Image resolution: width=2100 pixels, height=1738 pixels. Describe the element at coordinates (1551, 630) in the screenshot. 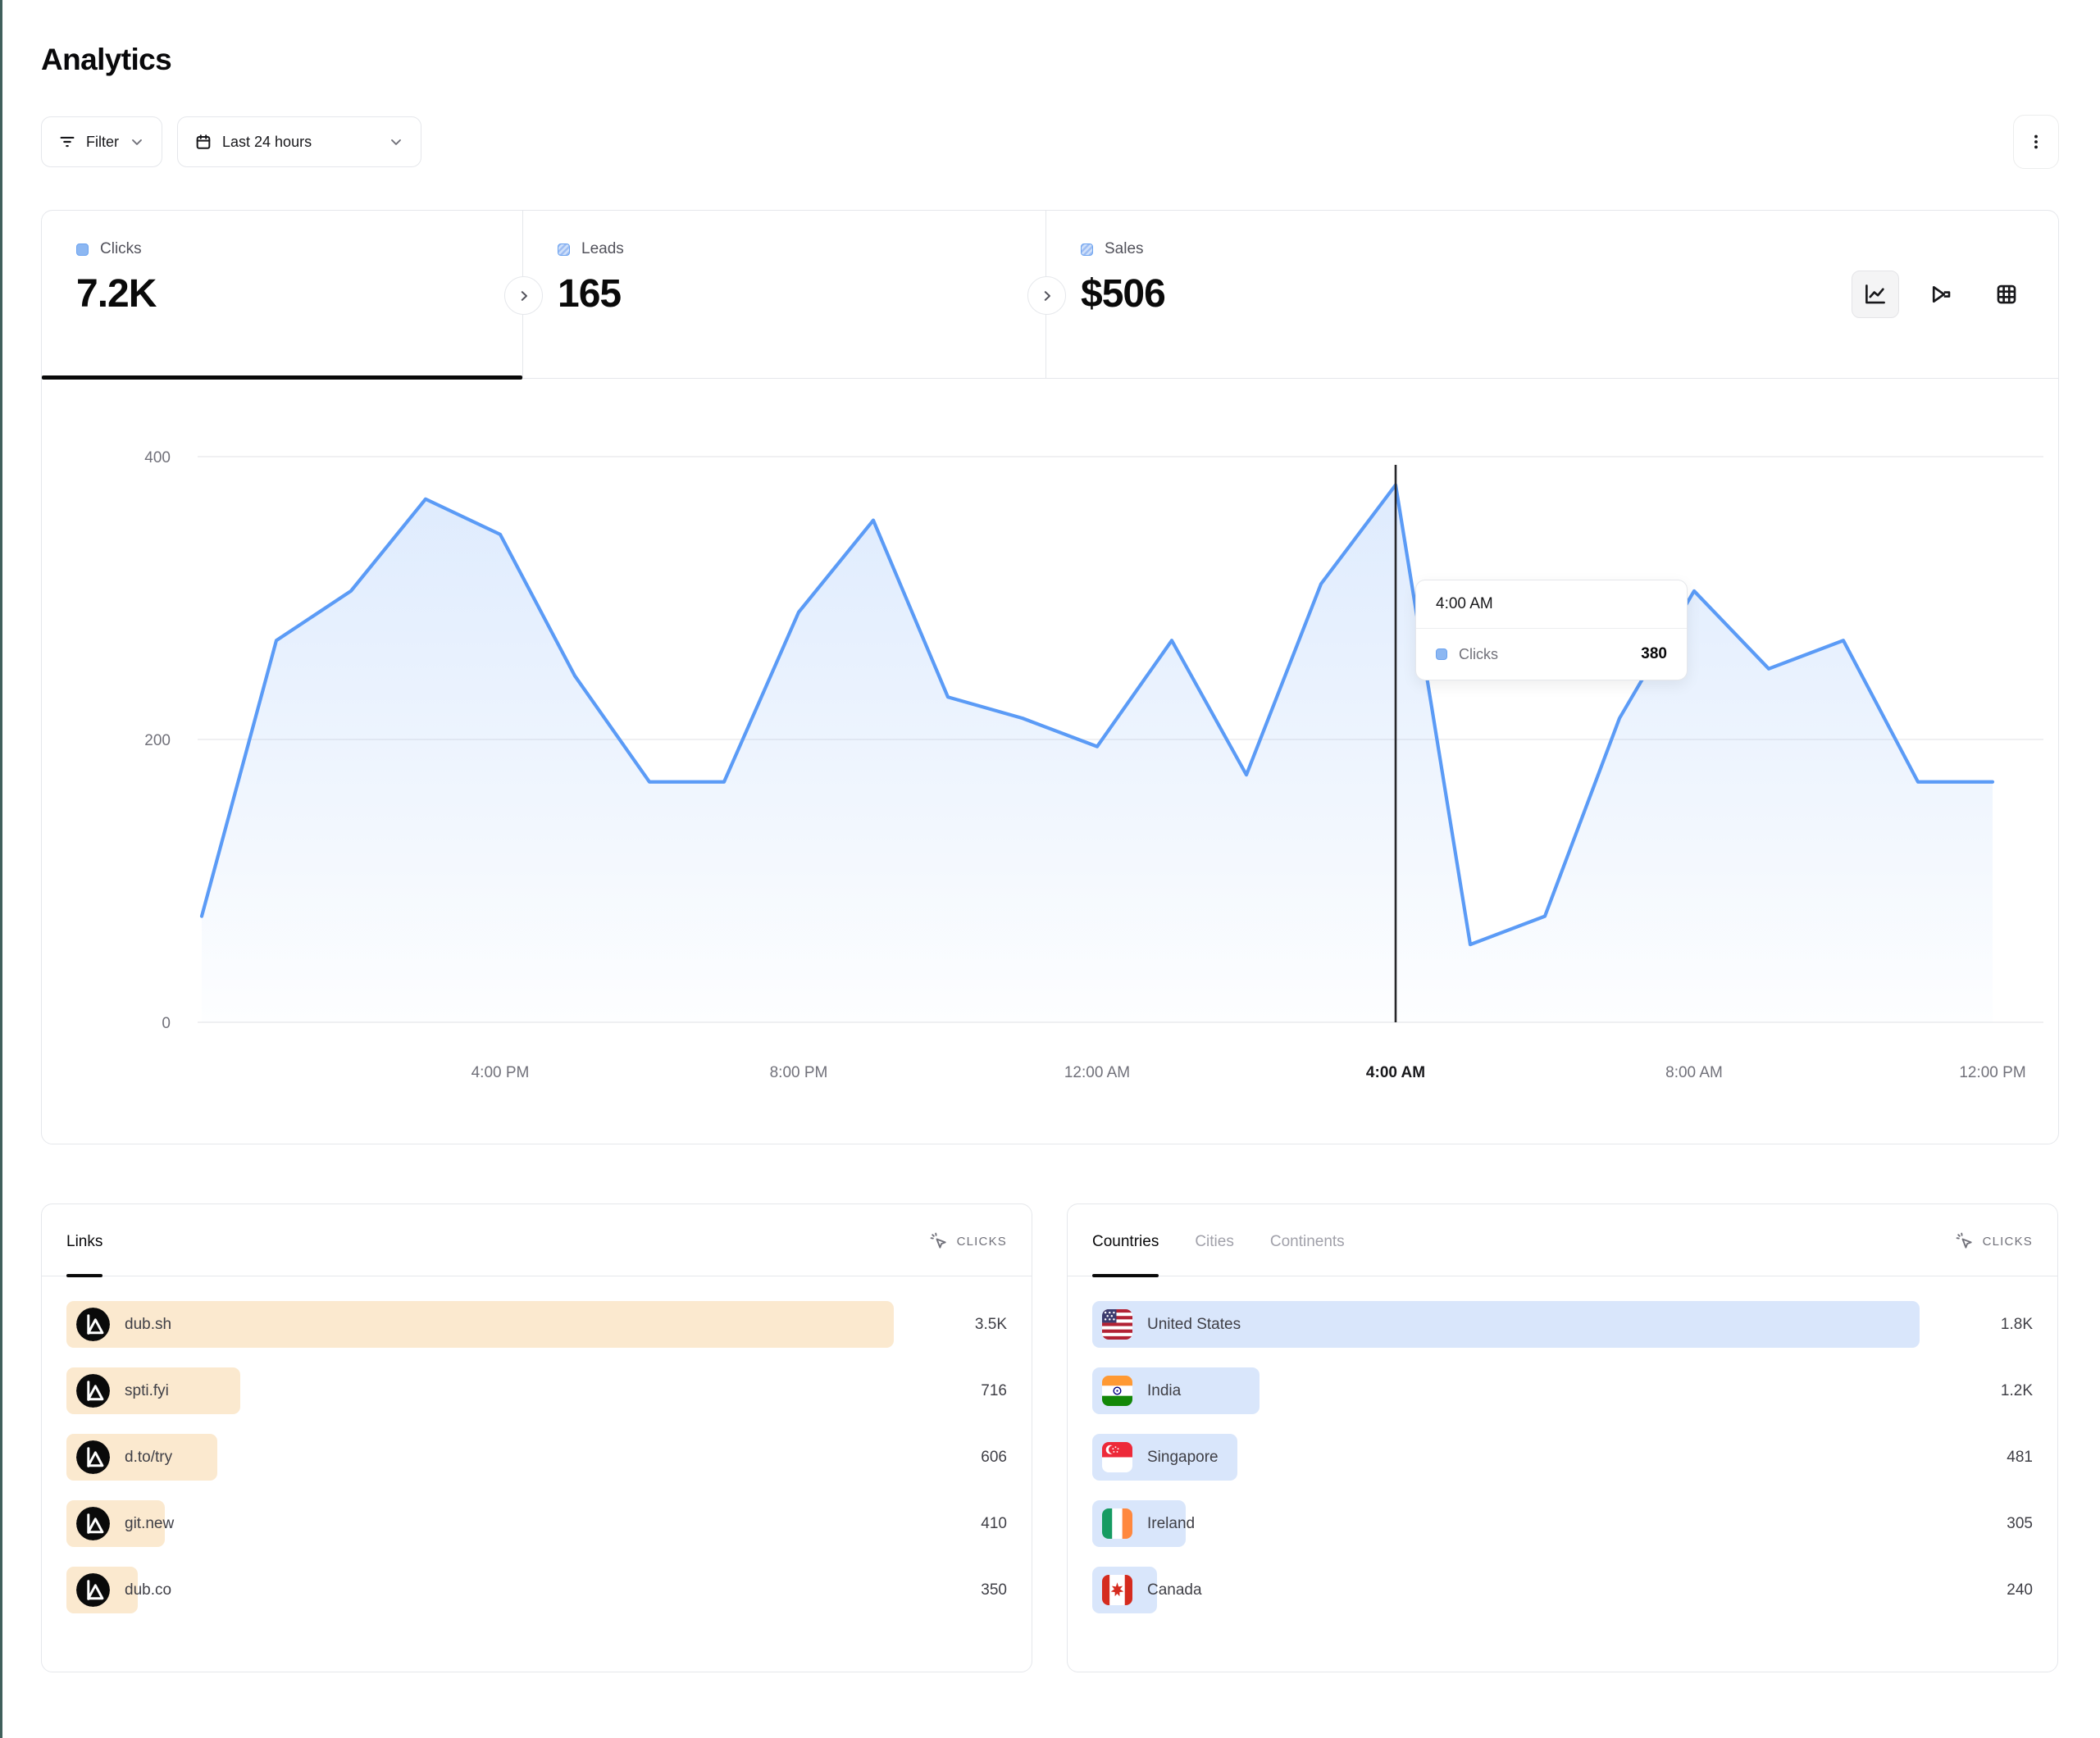

I see `chart-tooltip: 4:00 AM Clicks 380` at that location.